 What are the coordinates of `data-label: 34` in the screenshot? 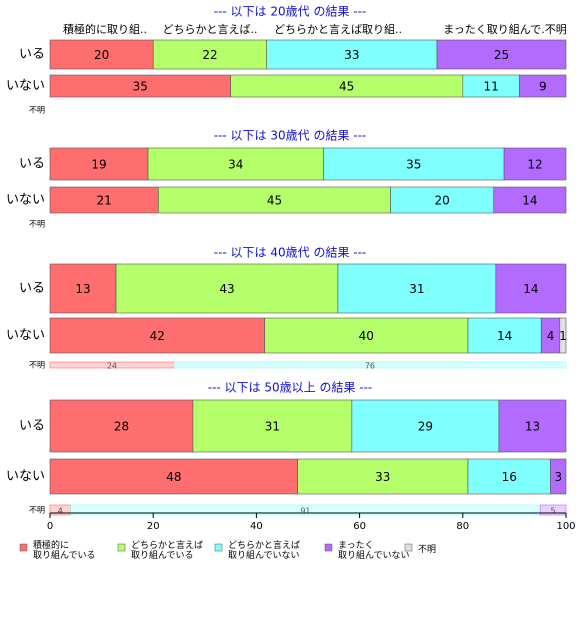 It's located at (235, 165).